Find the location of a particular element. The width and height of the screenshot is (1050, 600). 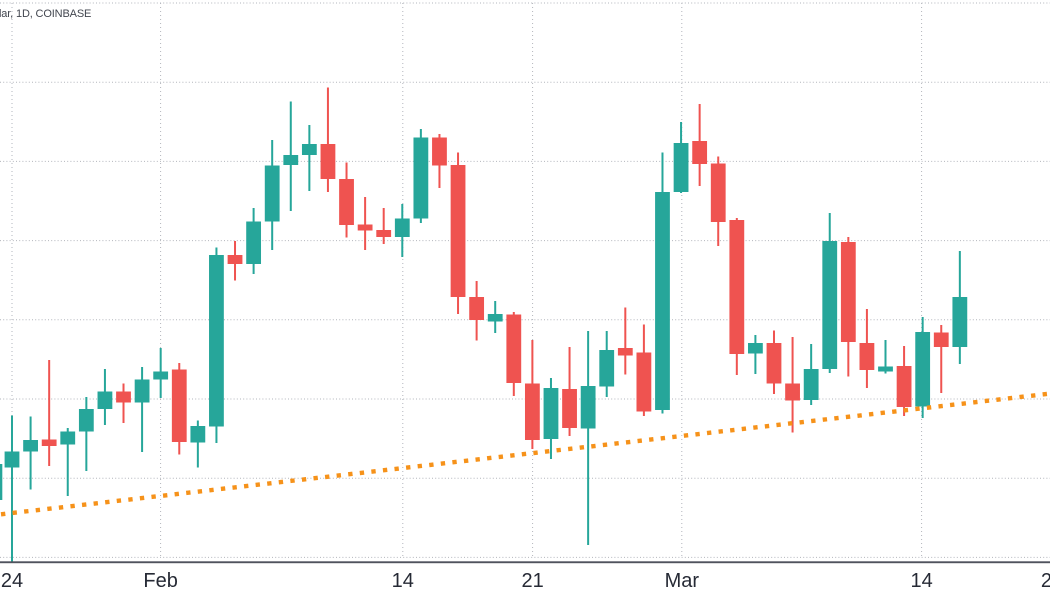

svg-text: Feb is located at coordinates (160, 581).